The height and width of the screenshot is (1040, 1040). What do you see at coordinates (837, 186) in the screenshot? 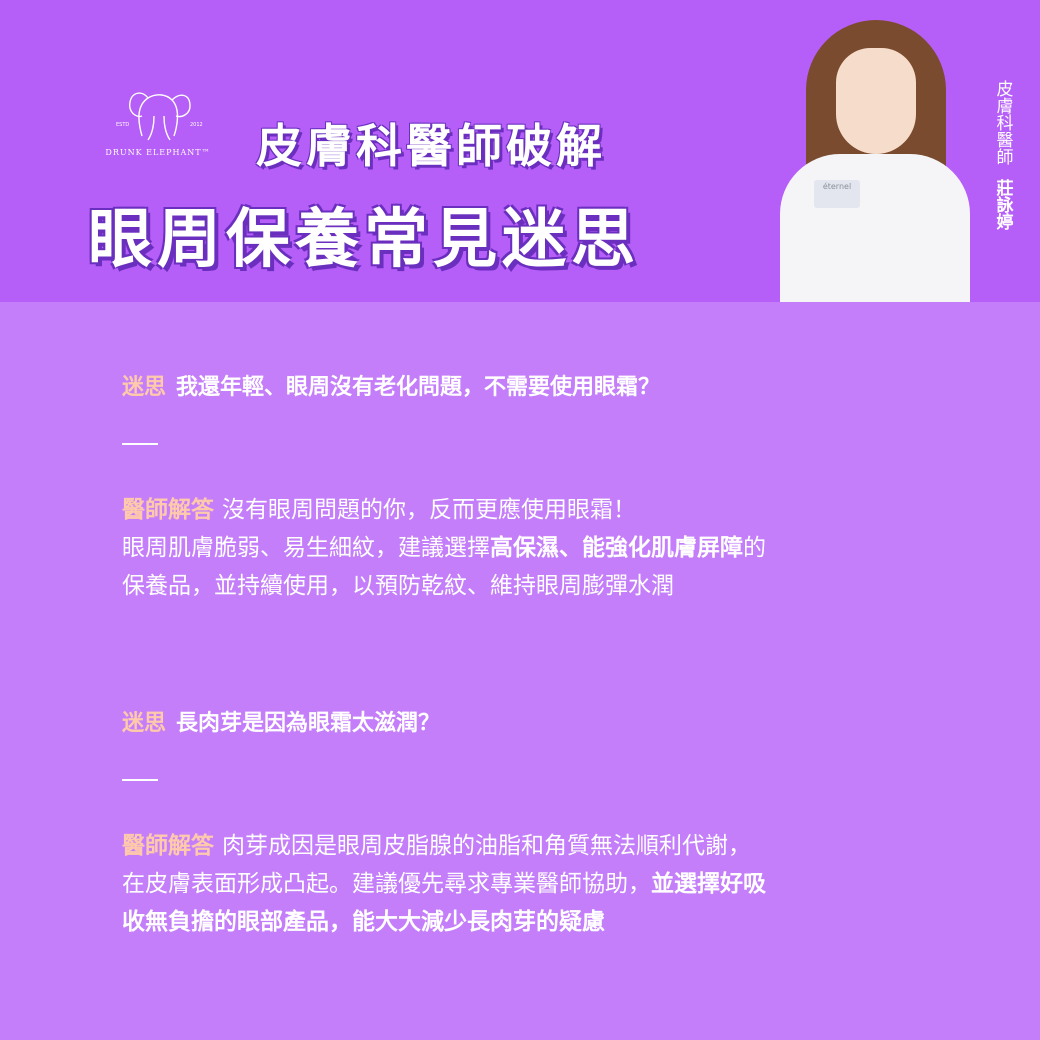
I see `portrait-badge-text: éternel` at bounding box center [837, 186].